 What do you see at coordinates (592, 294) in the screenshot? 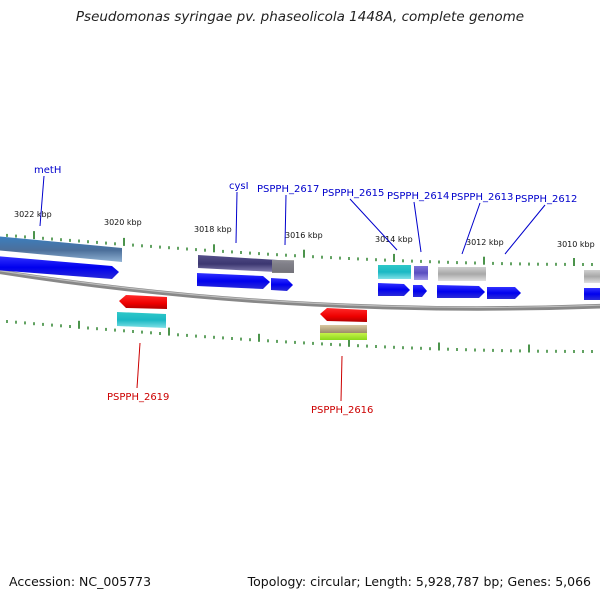
I see `gene-arrow-edge` at bounding box center [592, 294].